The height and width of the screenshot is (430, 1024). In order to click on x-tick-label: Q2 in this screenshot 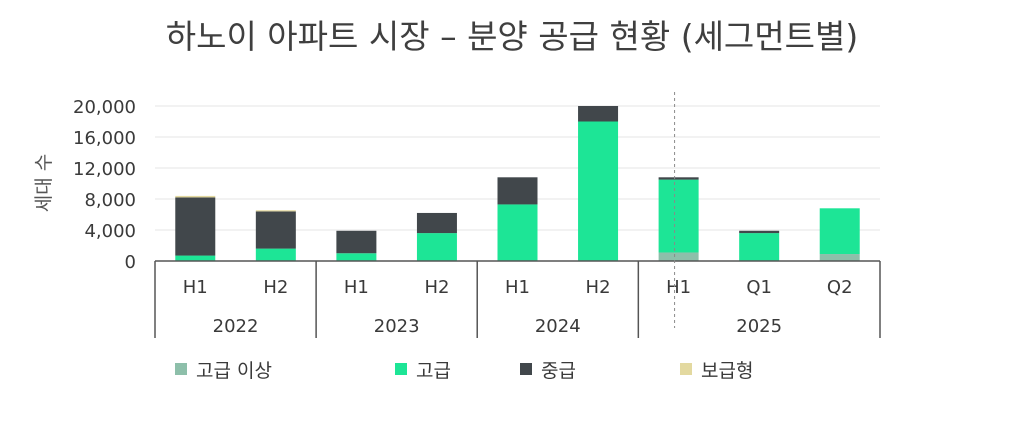, I will do `click(840, 287)`.